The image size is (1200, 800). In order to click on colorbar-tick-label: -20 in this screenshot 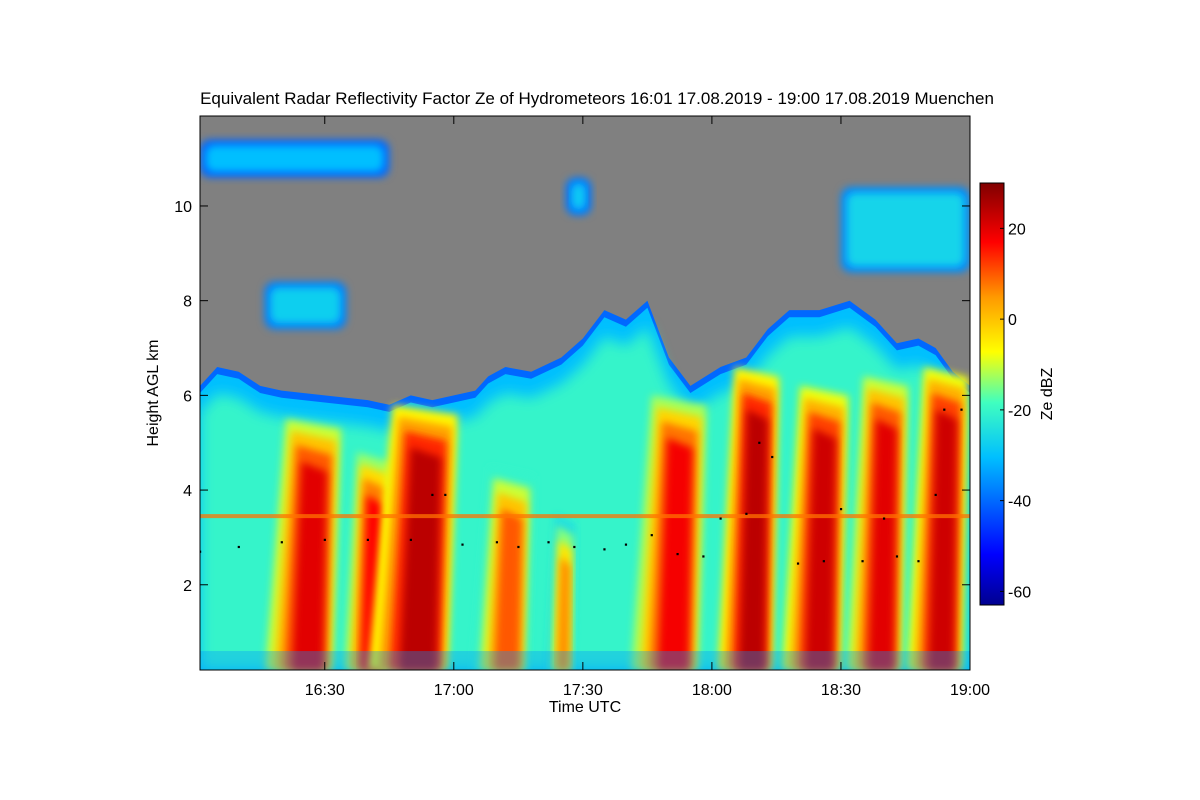, I will do `click(1019, 411)`.